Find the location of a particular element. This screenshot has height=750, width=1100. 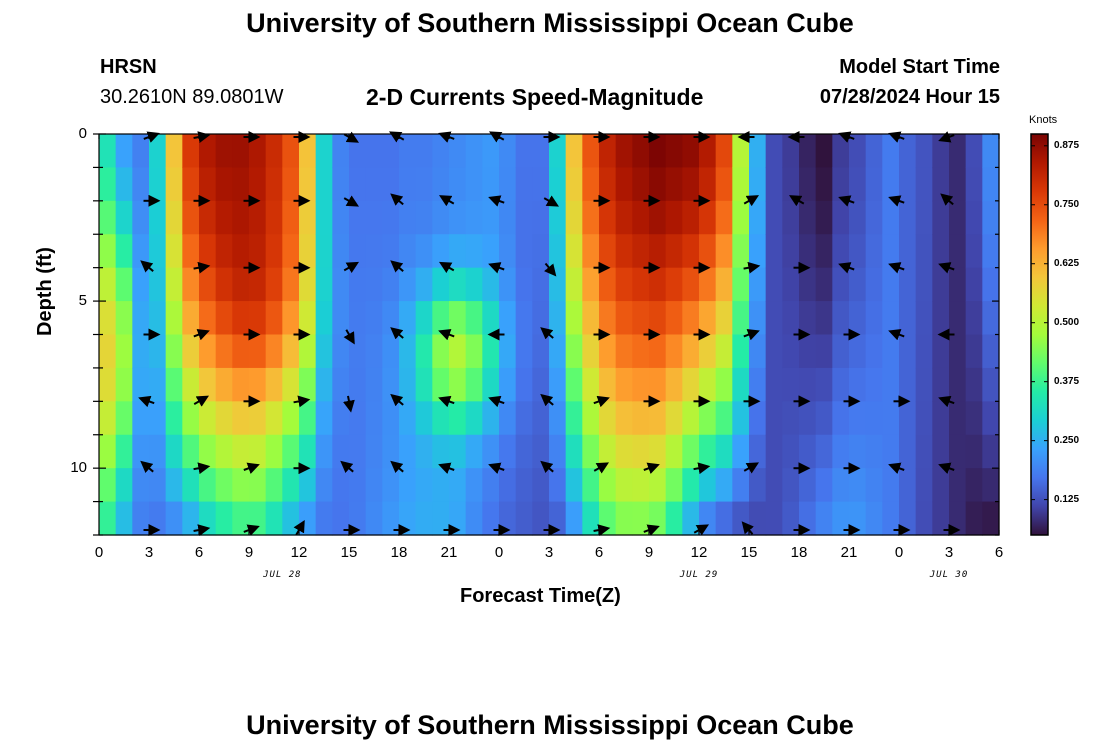

x-tick-label: 9 is located at coordinates (649, 552).